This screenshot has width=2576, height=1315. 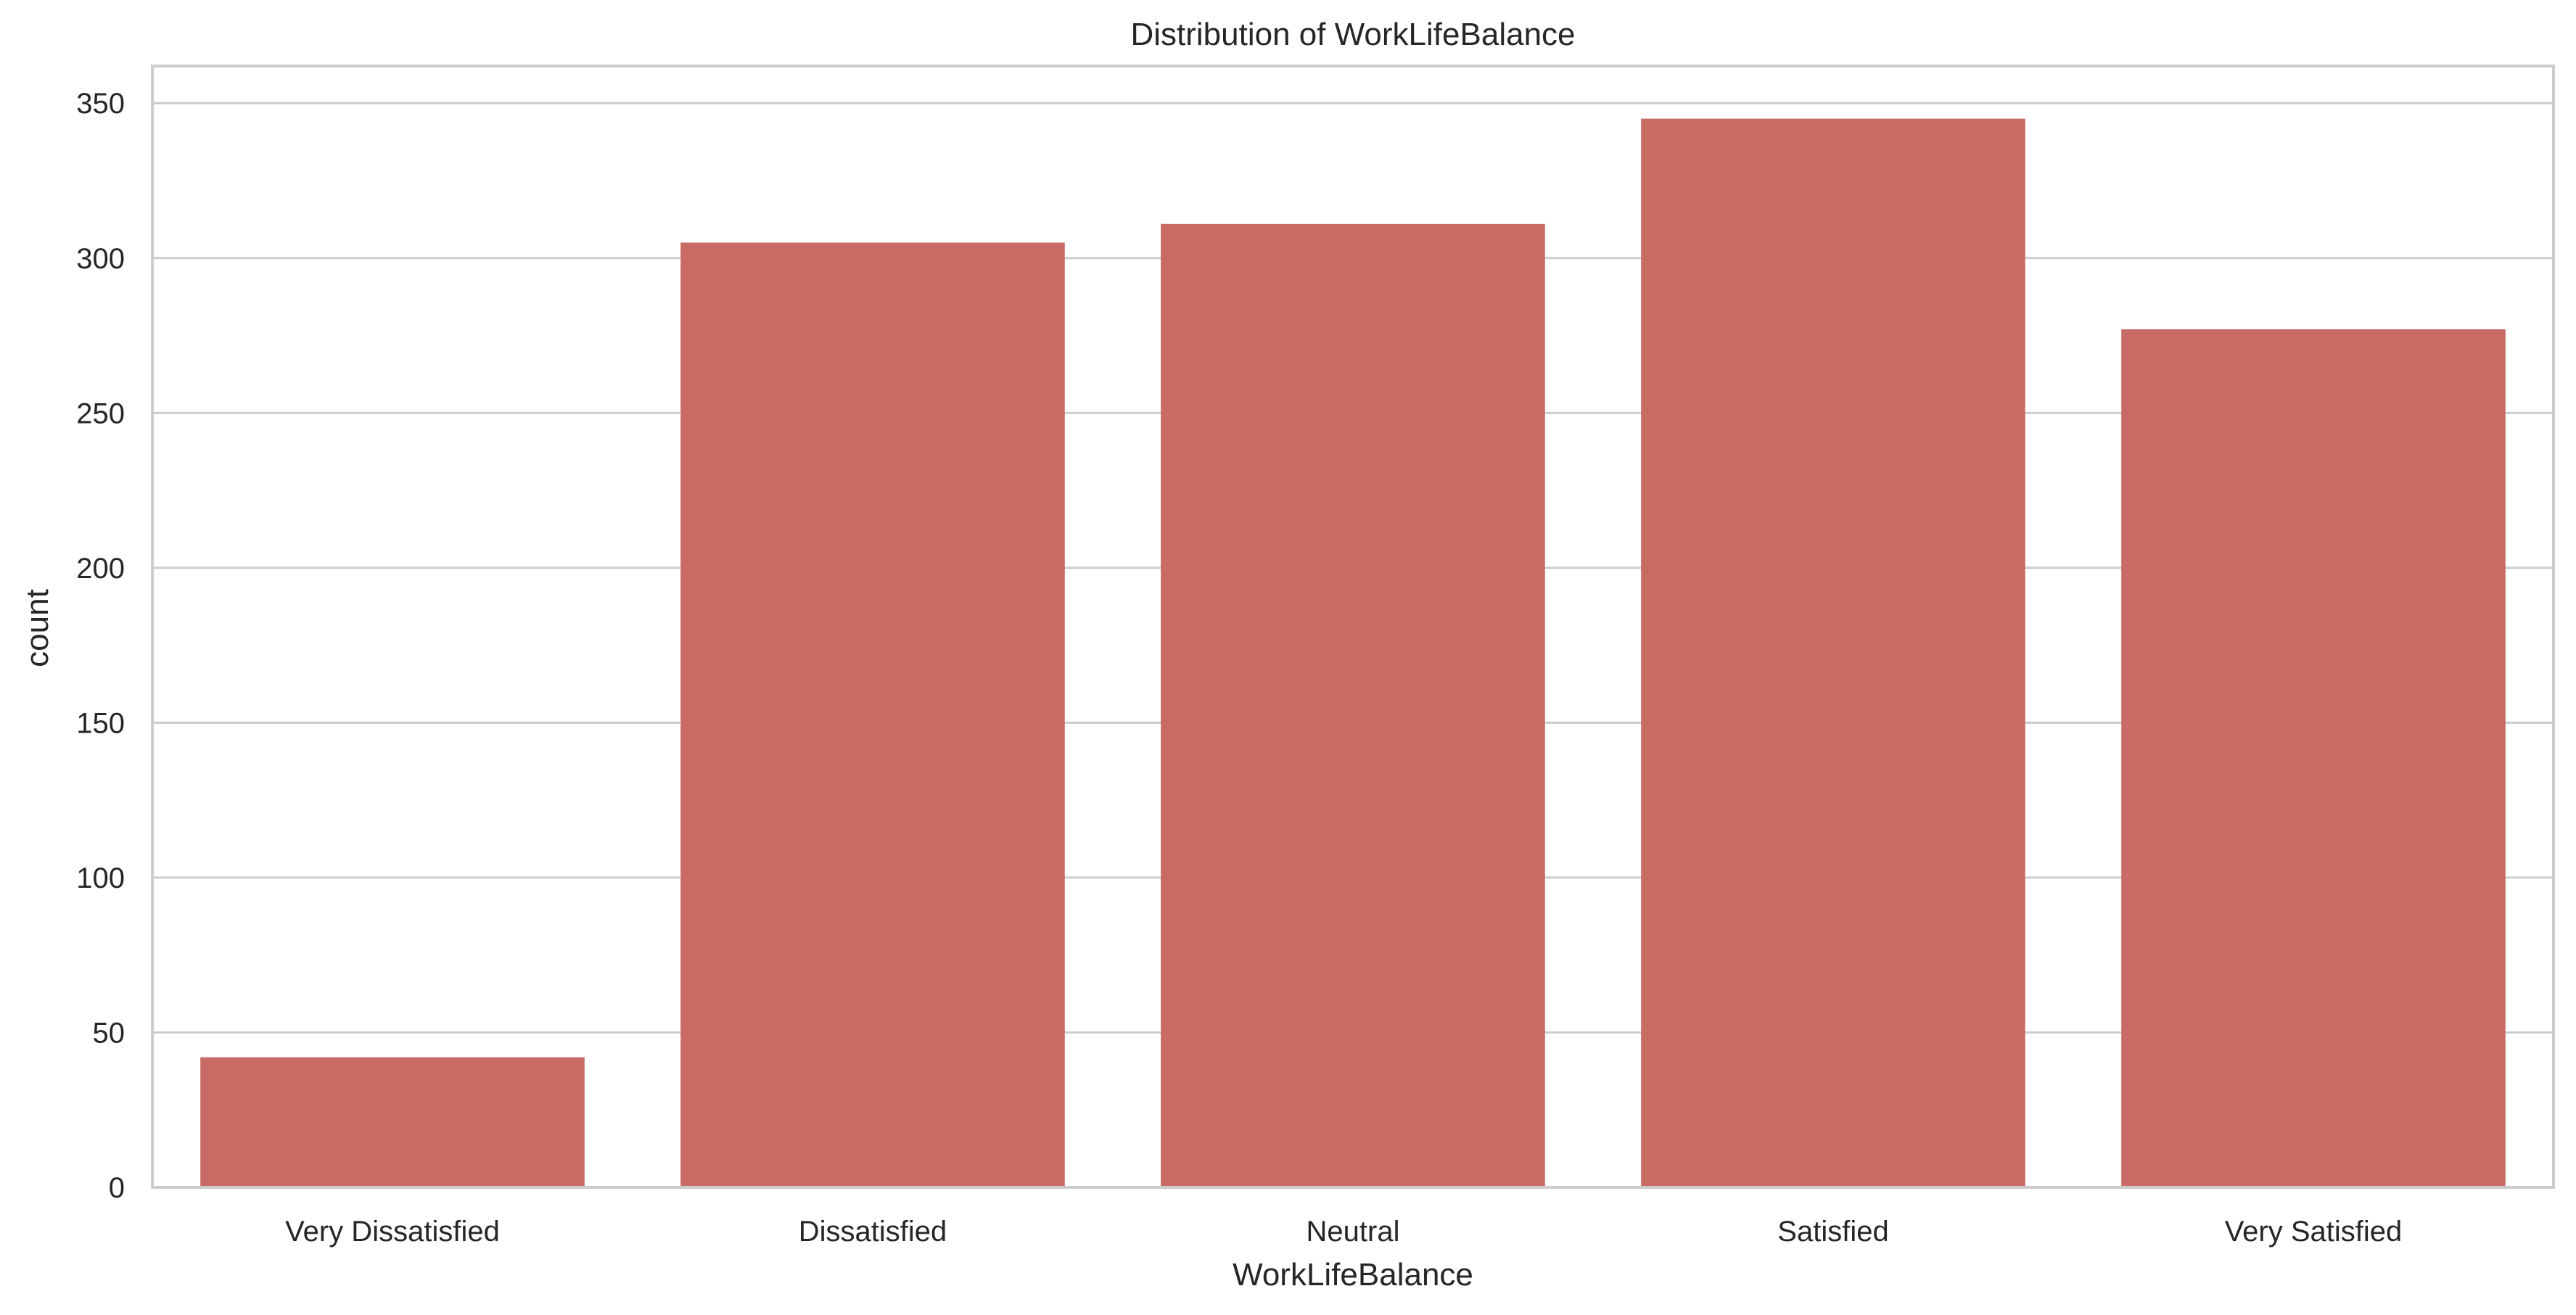 I want to click on y-tick-label: 200, so click(x=100, y=569).